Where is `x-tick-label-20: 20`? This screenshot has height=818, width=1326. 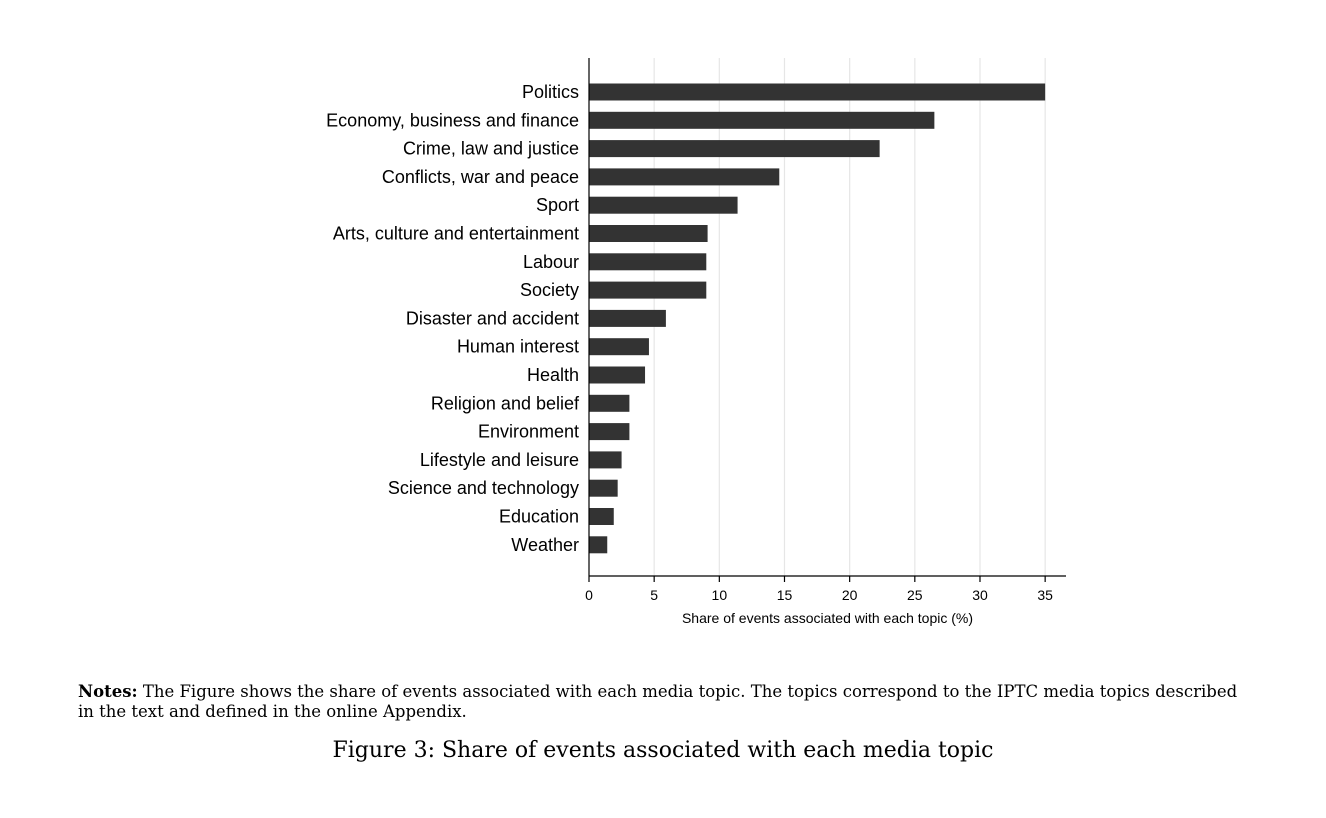
x-tick-label-20: 20 is located at coordinates (850, 595).